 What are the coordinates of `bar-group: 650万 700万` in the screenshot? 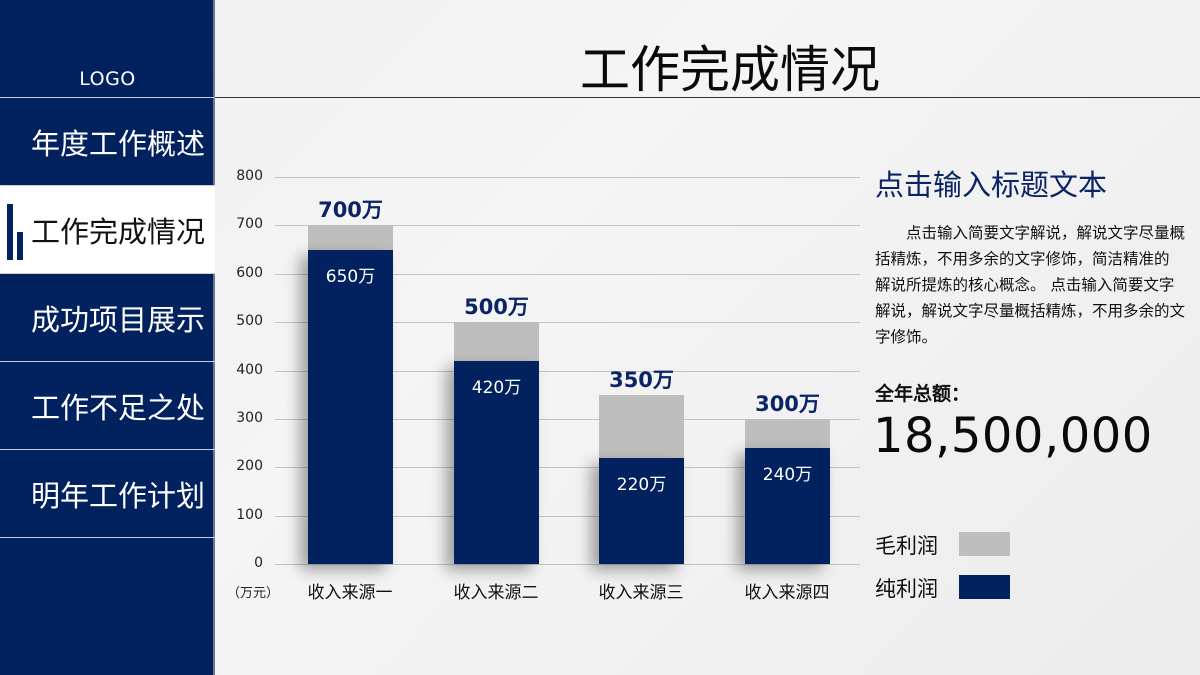 It's located at (350, 380).